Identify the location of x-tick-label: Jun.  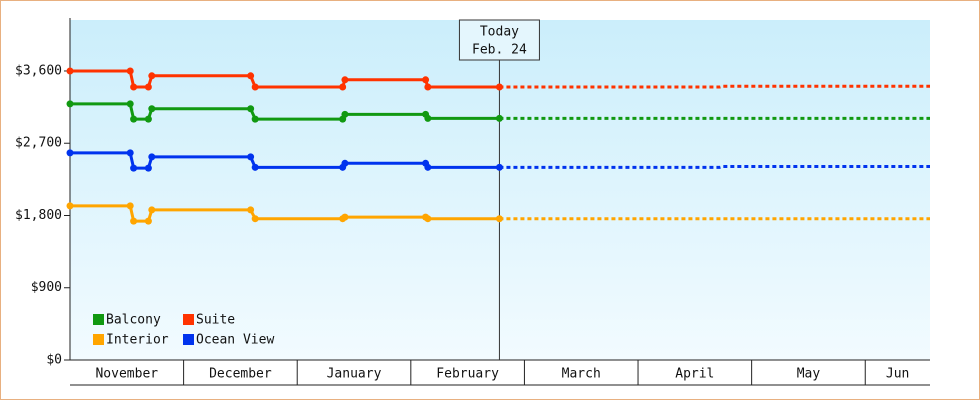
(897, 374).